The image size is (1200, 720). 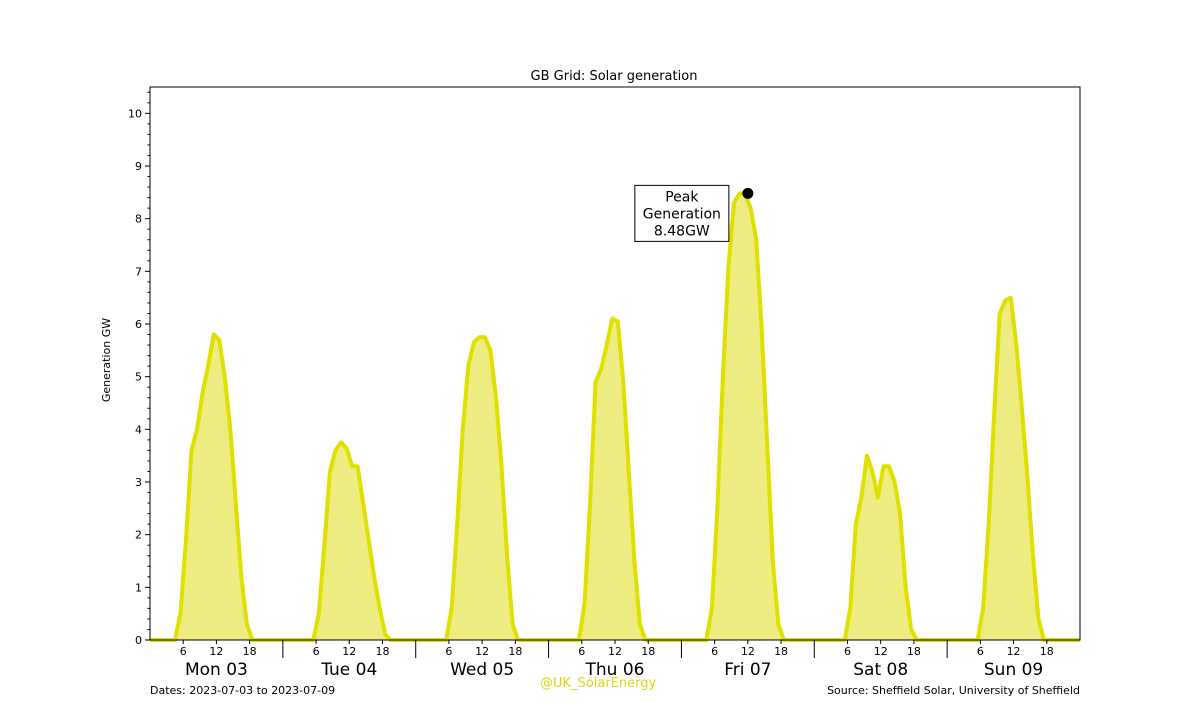 I want to click on social-handle: @UK_SolarEnergy, so click(x=598, y=683).